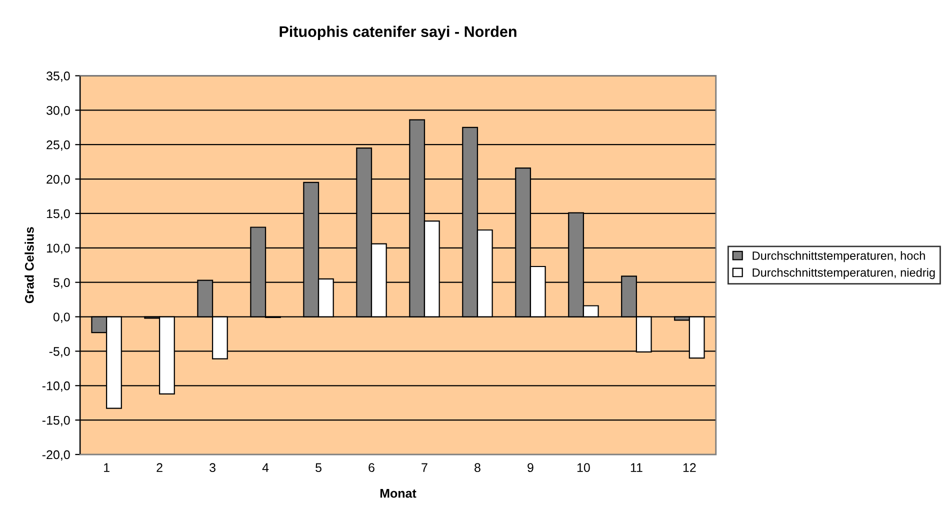 The height and width of the screenshot is (505, 942). Describe the element at coordinates (56, 455) in the screenshot. I see `y-tick-label: -20,0` at that location.